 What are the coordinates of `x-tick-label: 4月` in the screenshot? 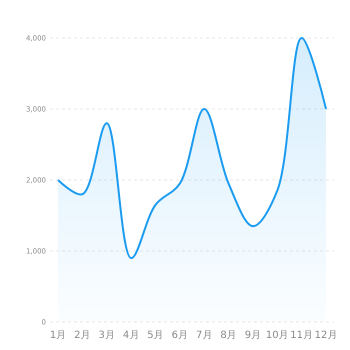 It's located at (131, 335).